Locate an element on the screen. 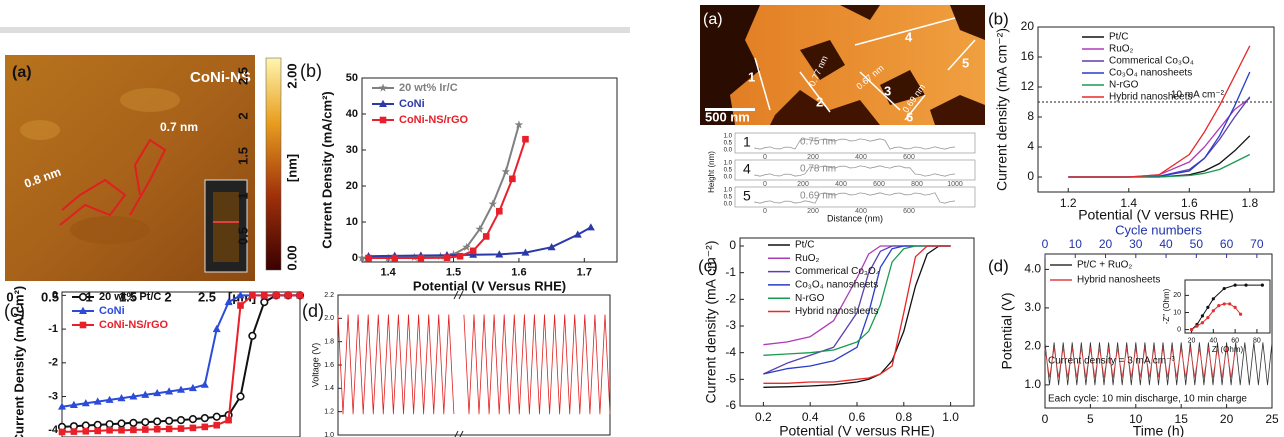  x2-tick-label: 50 is located at coordinates (1197, 244).